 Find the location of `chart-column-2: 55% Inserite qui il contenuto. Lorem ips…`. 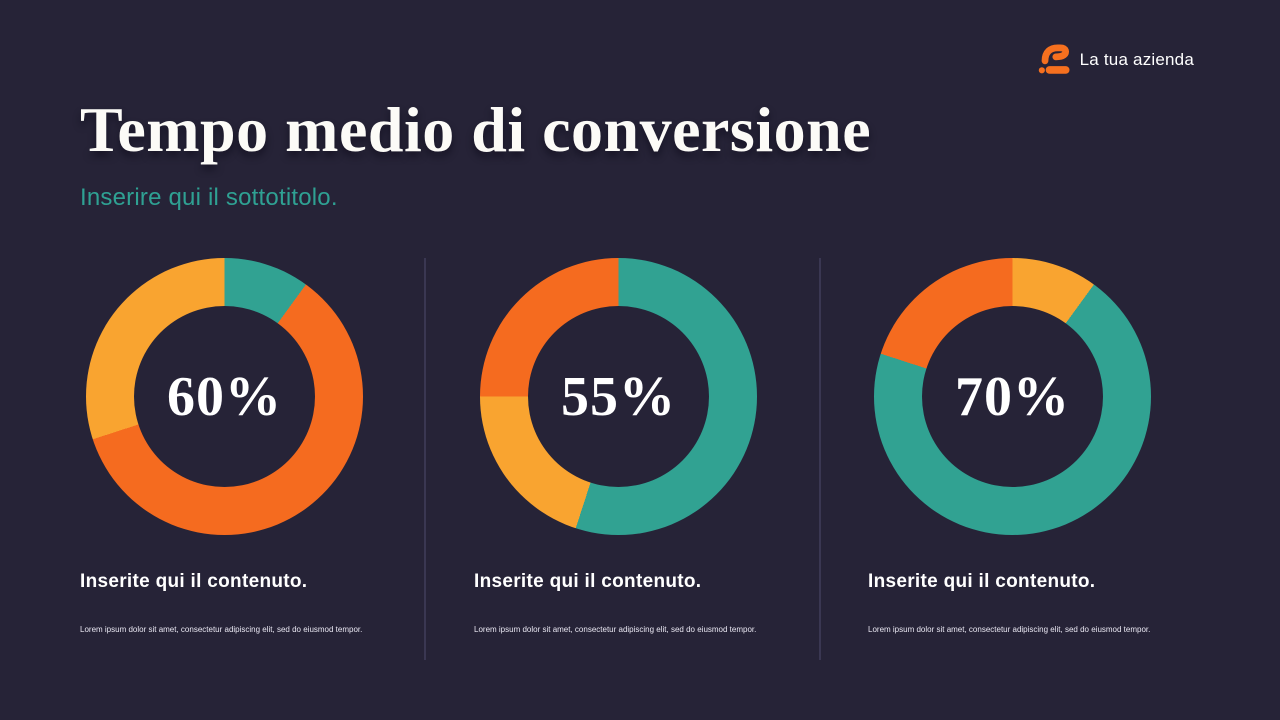

chart-column-2: 55% Inserite qui il contenuto. Lorem ips… is located at coordinates (647, 446).